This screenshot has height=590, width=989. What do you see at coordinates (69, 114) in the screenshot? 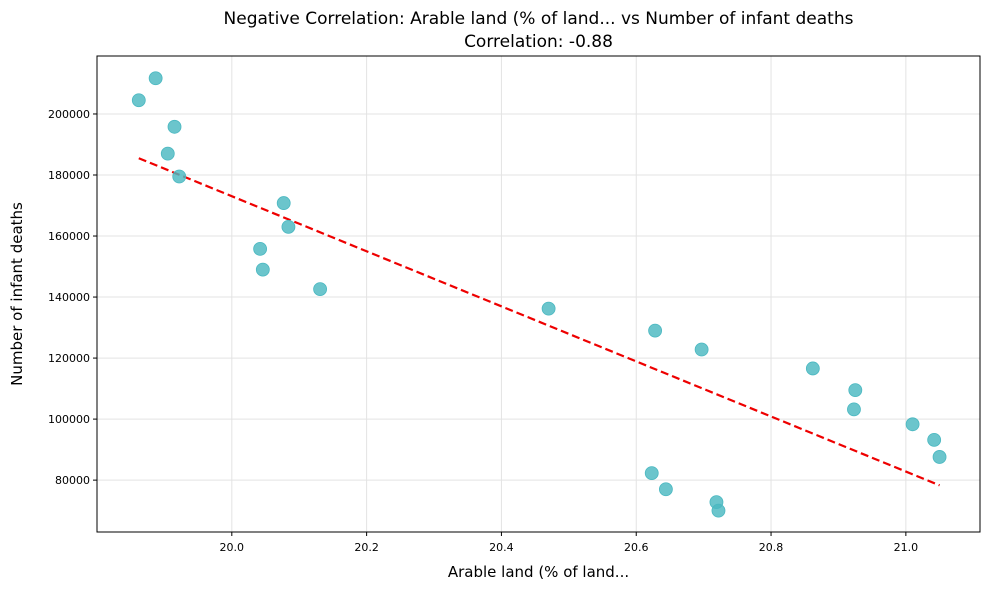
I see `y-tick-label: 200000` at bounding box center [69, 114].